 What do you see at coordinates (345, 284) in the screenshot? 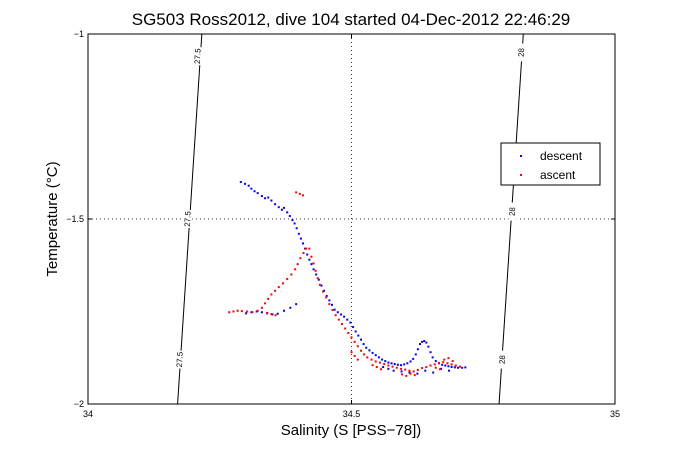
I see `series-ascent` at bounding box center [345, 284].